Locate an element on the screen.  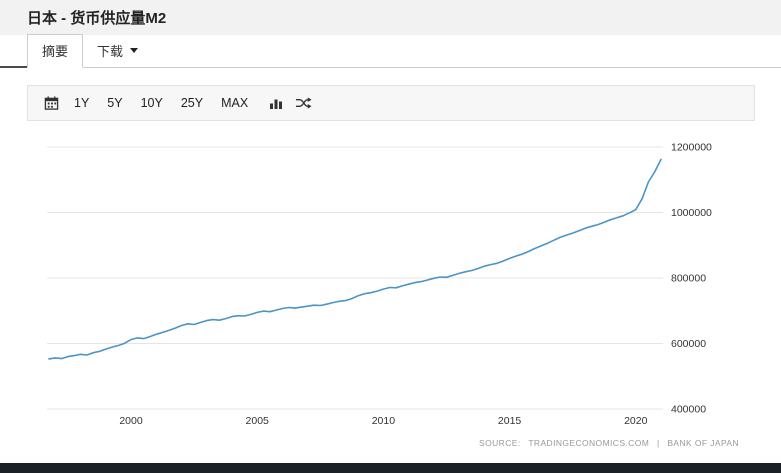
tab-bar: 摘要 下载 is located at coordinates (390, 51).